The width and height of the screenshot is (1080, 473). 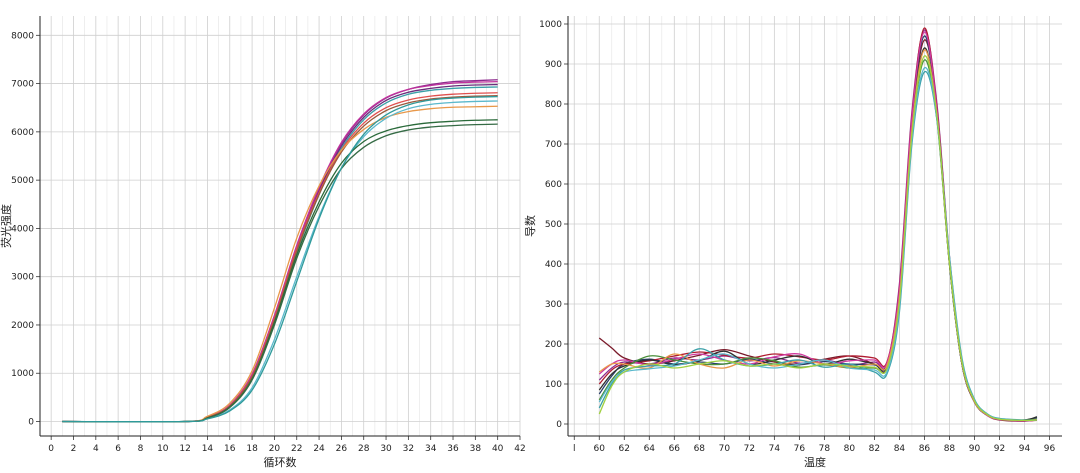 I want to click on x-tick-label: 6, so click(x=118, y=449).